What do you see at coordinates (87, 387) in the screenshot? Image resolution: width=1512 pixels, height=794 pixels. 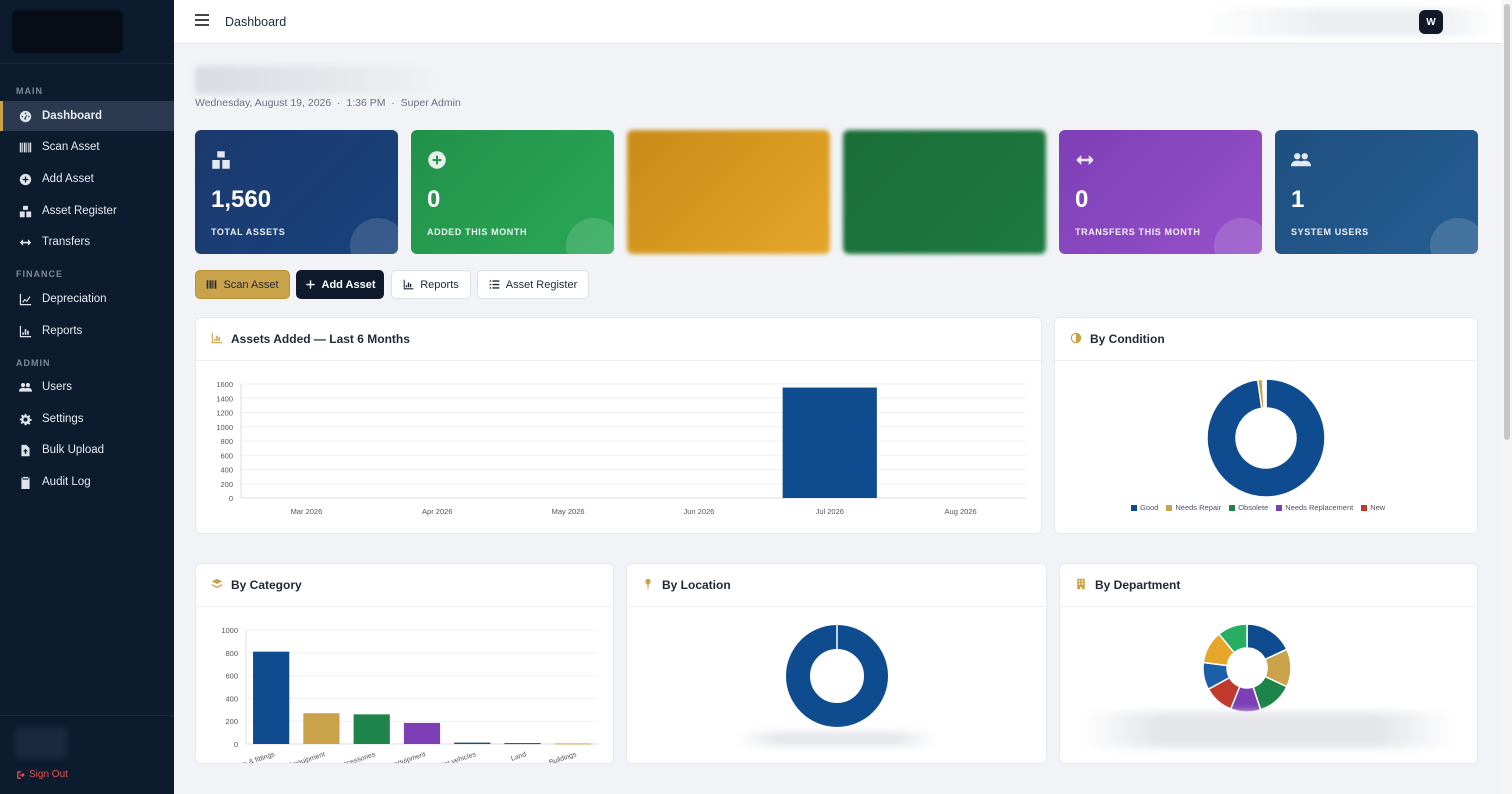 I see `sidebar-item-users: Users` at bounding box center [87, 387].